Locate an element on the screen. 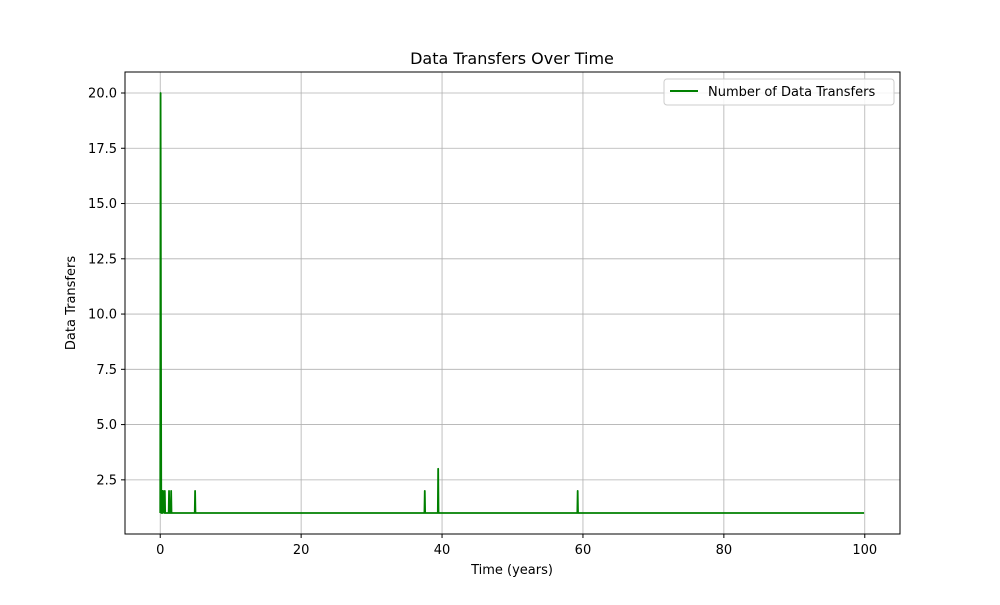  x-axis-ticks: 0 20 40 60 80 100 is located at coordinates (516, 546).